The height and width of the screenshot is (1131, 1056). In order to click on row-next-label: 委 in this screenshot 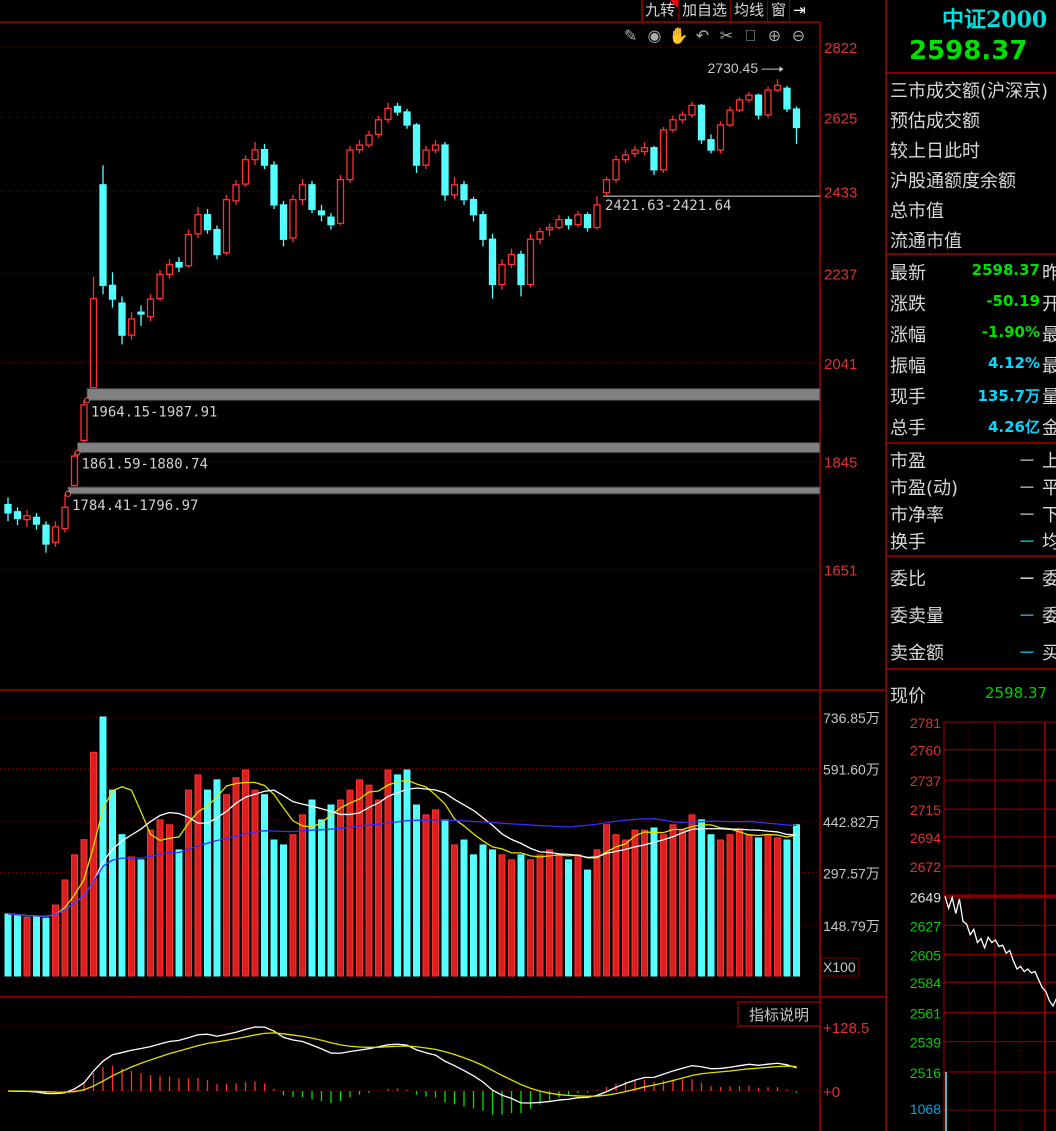, I will do `click(1049, 579)`.